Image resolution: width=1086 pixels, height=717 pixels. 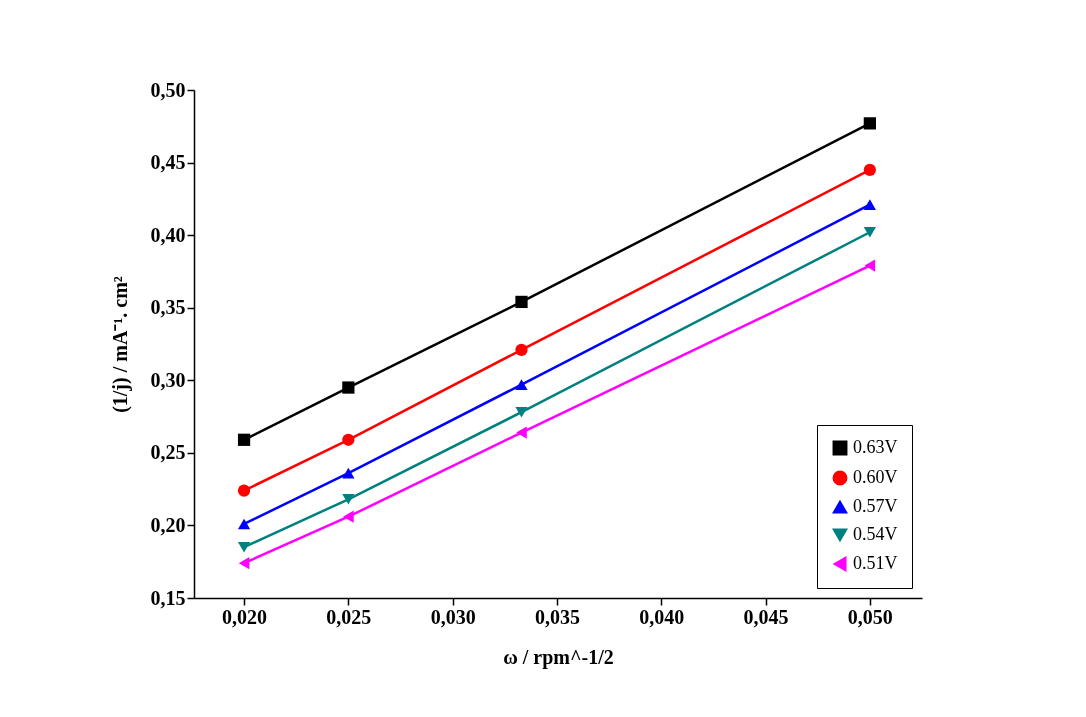 I want to click on y-tick-label: 0,15, so click(x=168, y=597).